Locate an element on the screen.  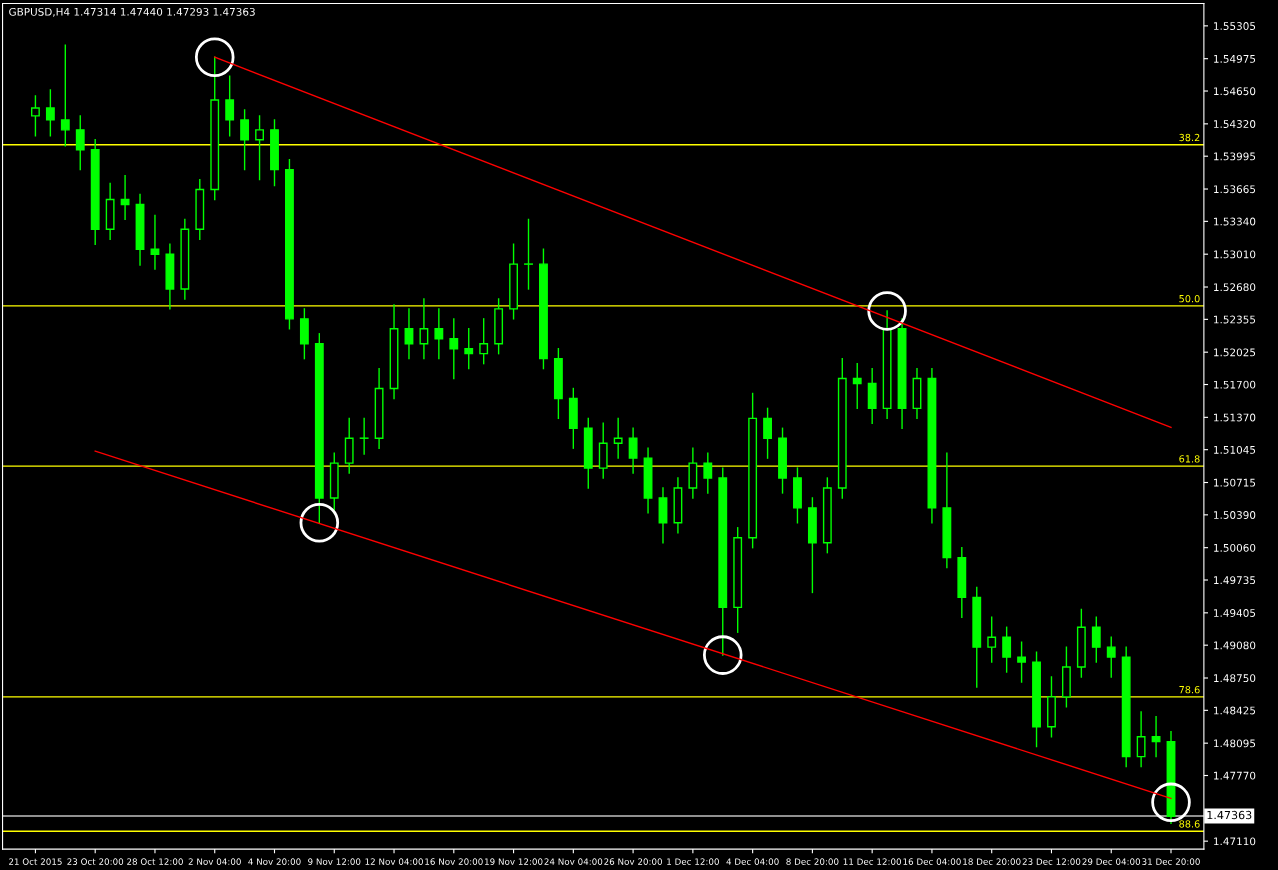
y-tick-label: 1.55305 is located at coordinates (1235, 26).